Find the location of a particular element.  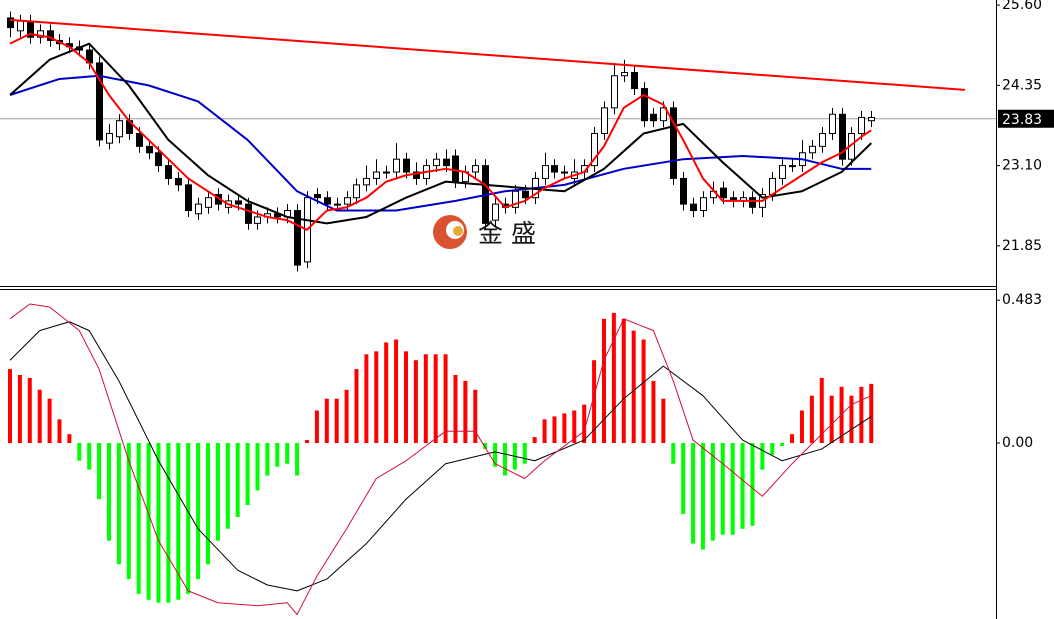

watermark-text: 金 盛 is located at coordinates (507, 233).